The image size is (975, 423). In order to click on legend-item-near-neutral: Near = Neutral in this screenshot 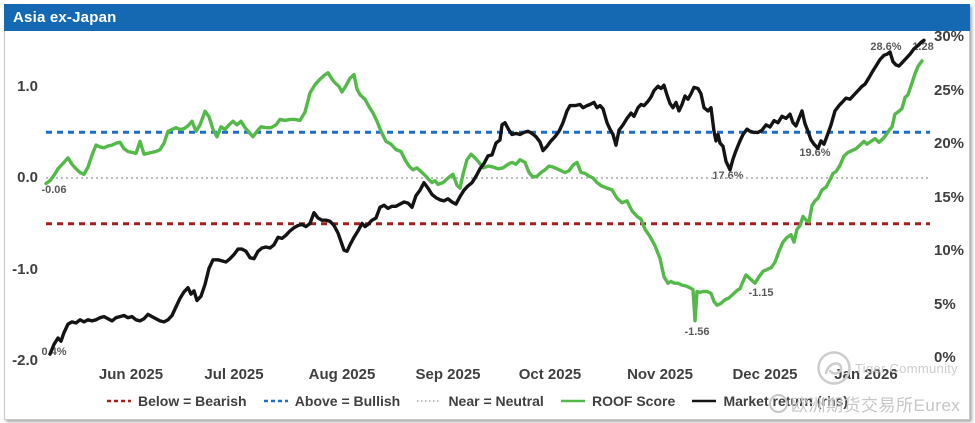, I will do `click(480, 401)`.